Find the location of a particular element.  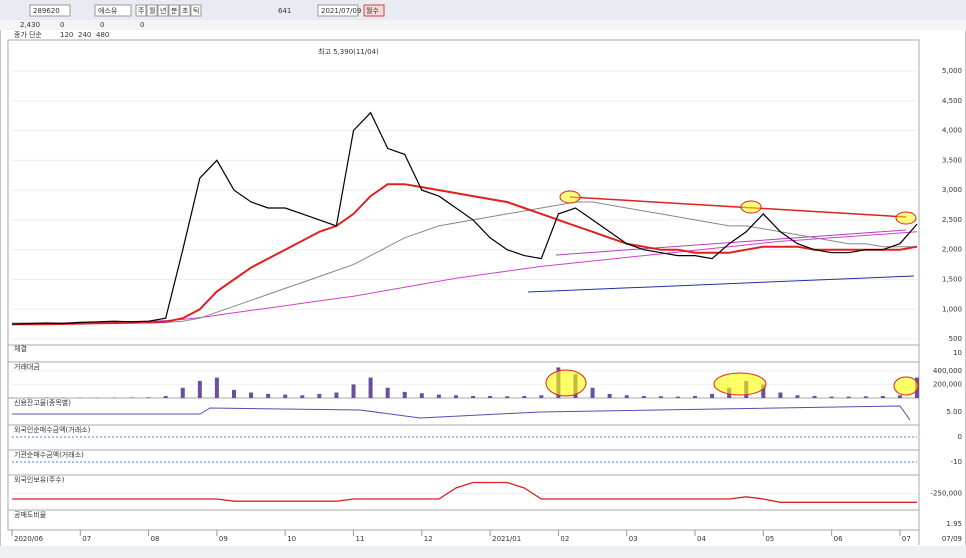

y-tick-label: 1,000 is located at coordinates (952, 309).